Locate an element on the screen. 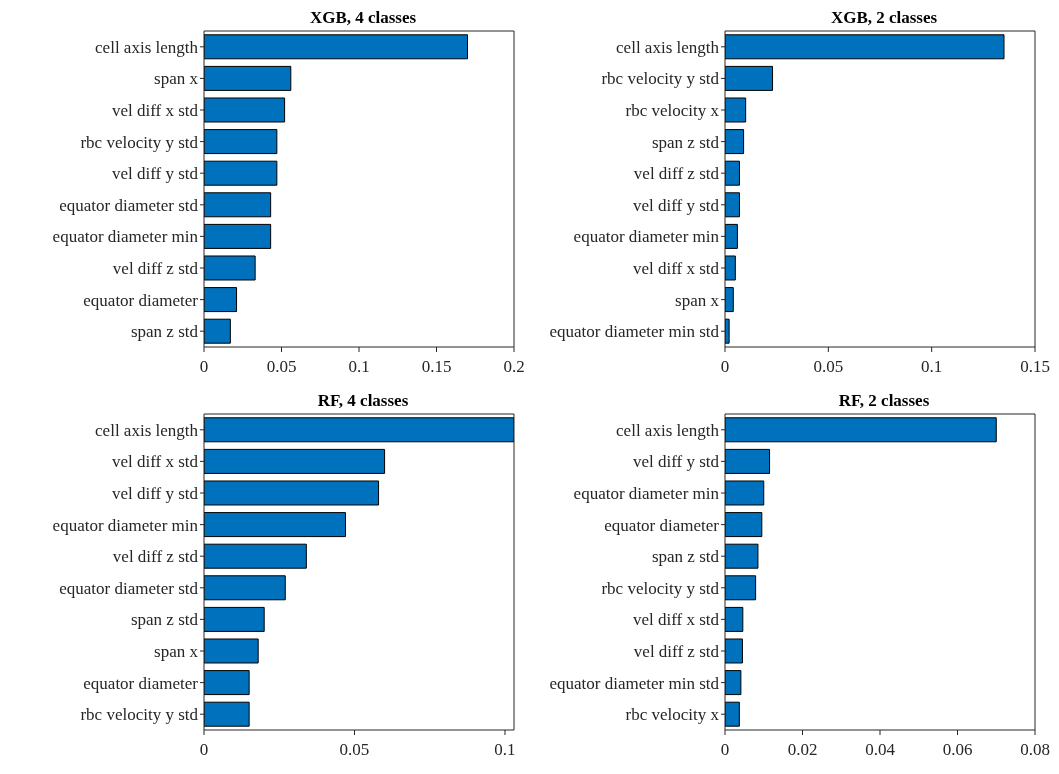  chart-title: XGB, 4 classes is located at coordinates (363, 18).